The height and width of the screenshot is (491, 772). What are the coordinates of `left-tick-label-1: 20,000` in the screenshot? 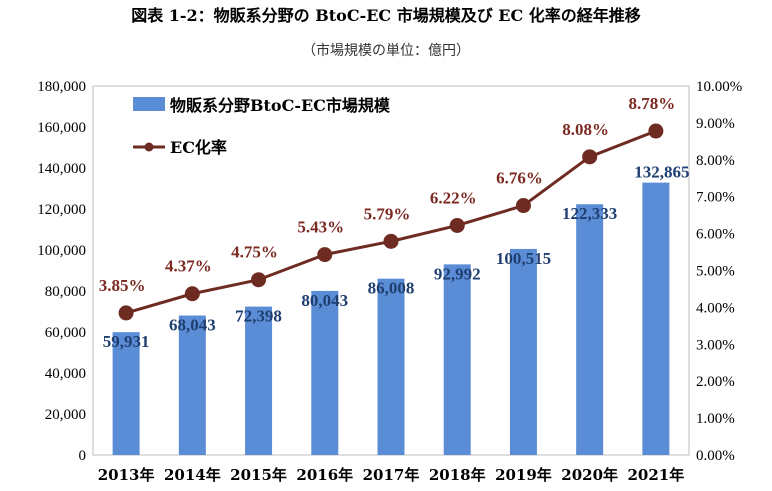 It's located at (65, 415).